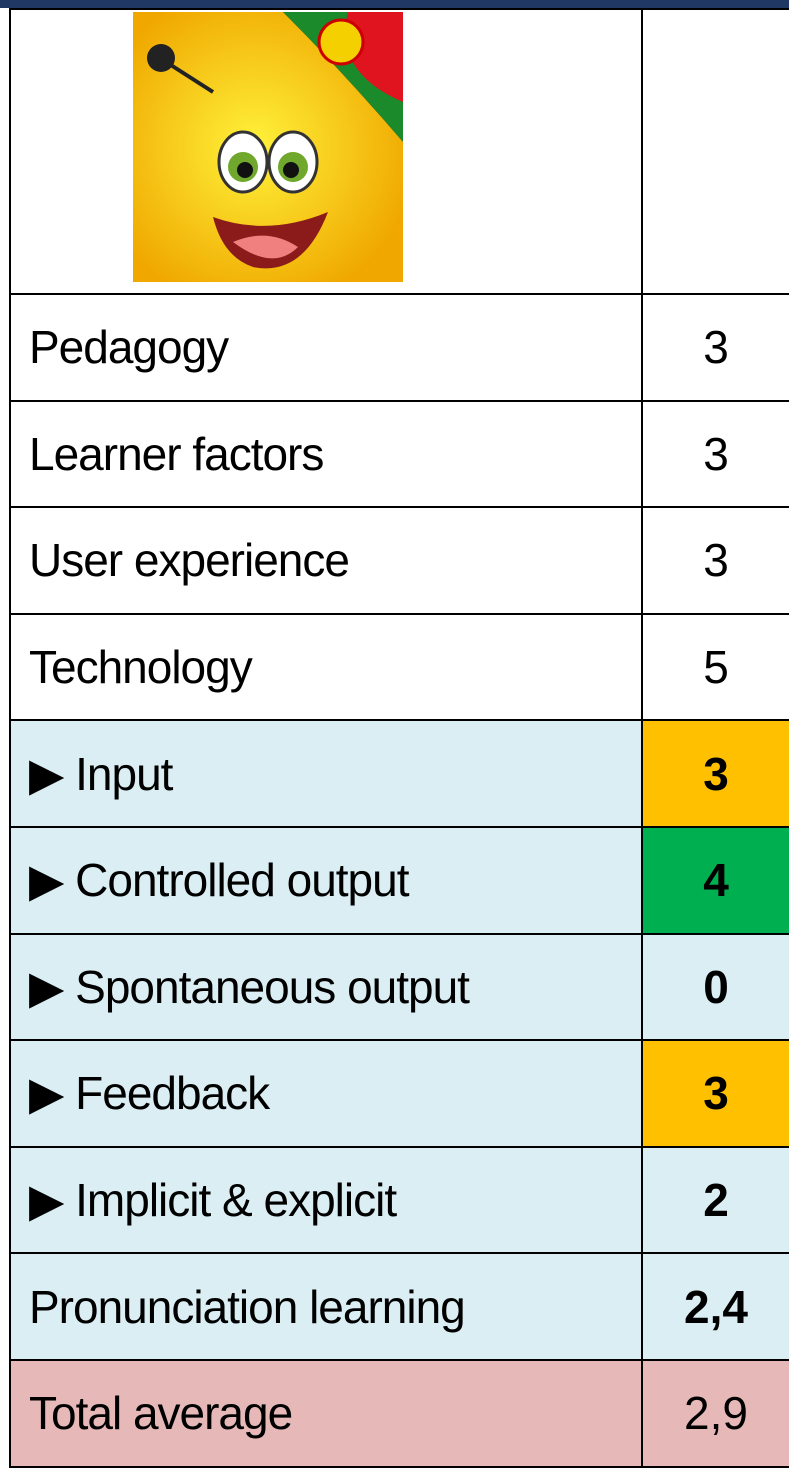  Describe the element at coordinates (715, 987) in the screenshot. I see `row-value: 0` at that location.